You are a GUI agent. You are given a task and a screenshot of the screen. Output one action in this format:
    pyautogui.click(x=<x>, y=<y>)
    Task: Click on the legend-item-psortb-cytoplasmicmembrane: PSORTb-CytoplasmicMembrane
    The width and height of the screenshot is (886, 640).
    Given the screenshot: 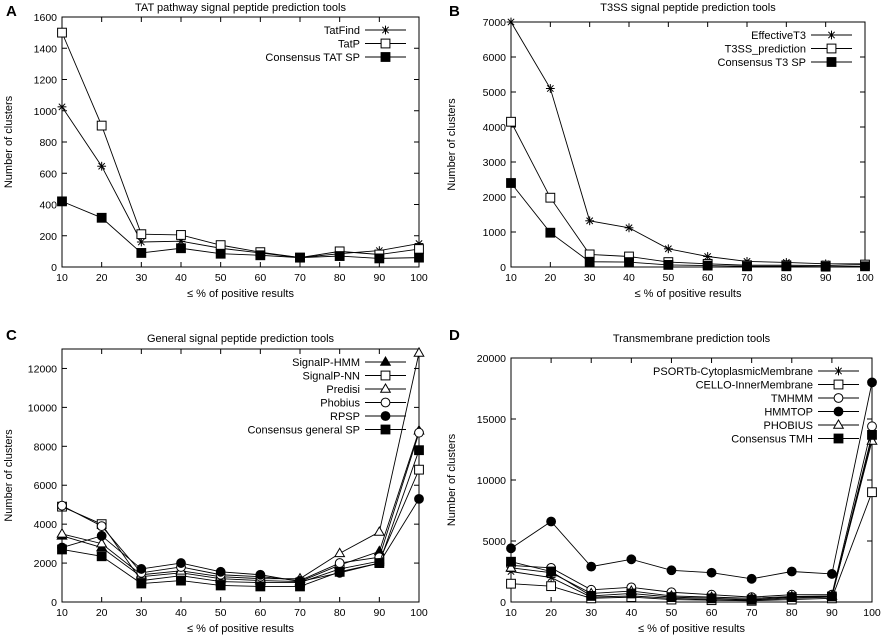 What is the action you would take?
    pyautogui.click(x=756, y=372)
    